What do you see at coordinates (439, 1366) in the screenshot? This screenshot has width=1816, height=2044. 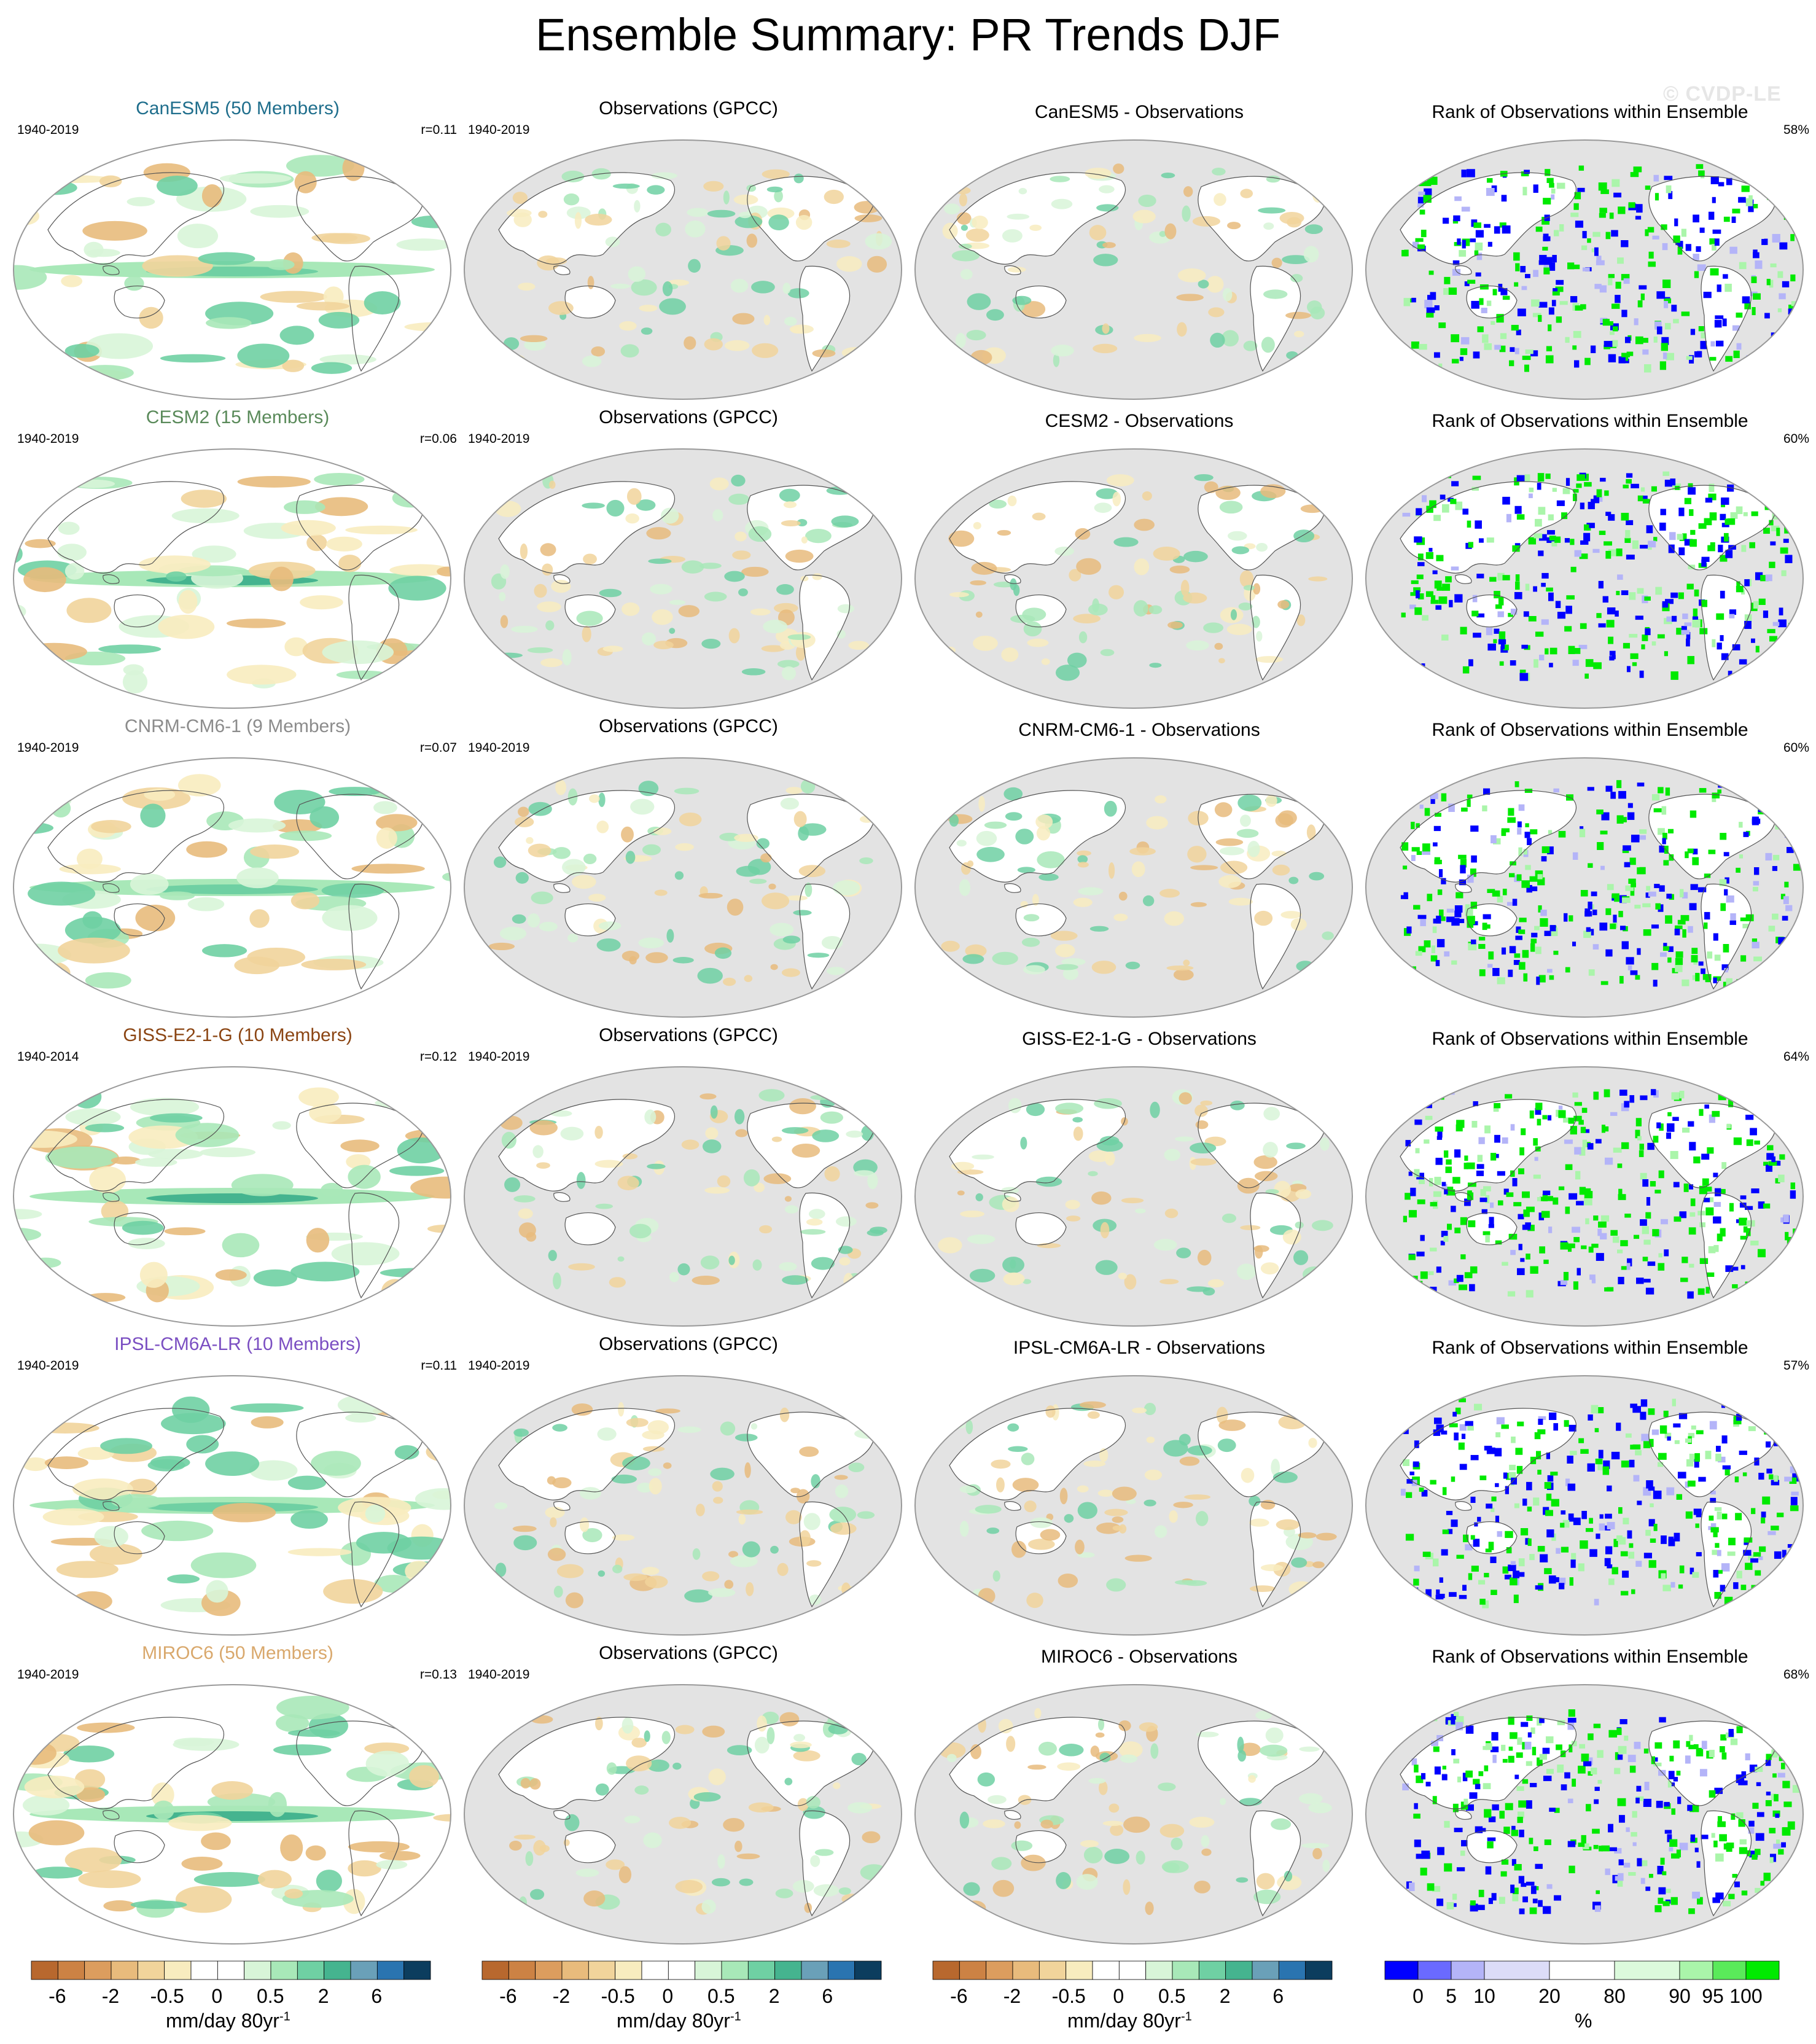 I see `pattern-correlation: r=0.11` at bounding box center [439, 1366].